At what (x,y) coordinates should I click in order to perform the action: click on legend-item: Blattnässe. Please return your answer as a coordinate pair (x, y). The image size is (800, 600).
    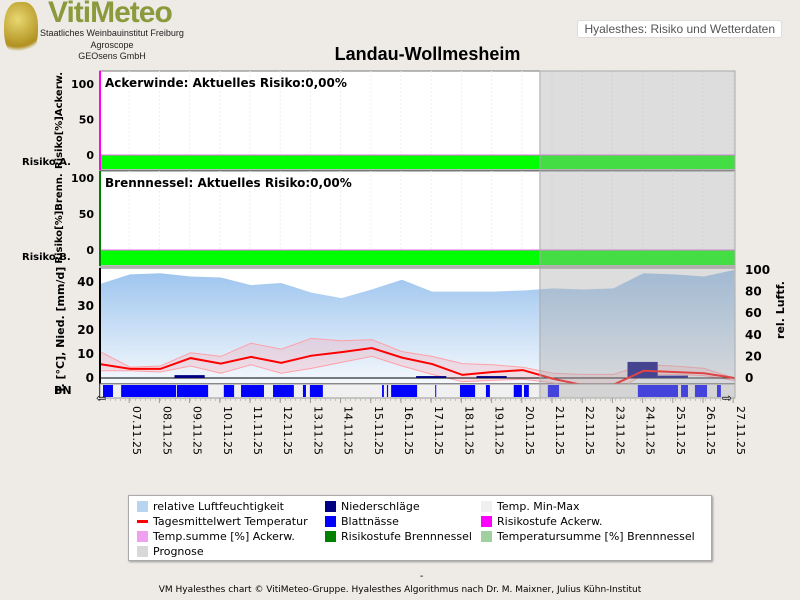
    Looking at the image, I should click on (362, 521).